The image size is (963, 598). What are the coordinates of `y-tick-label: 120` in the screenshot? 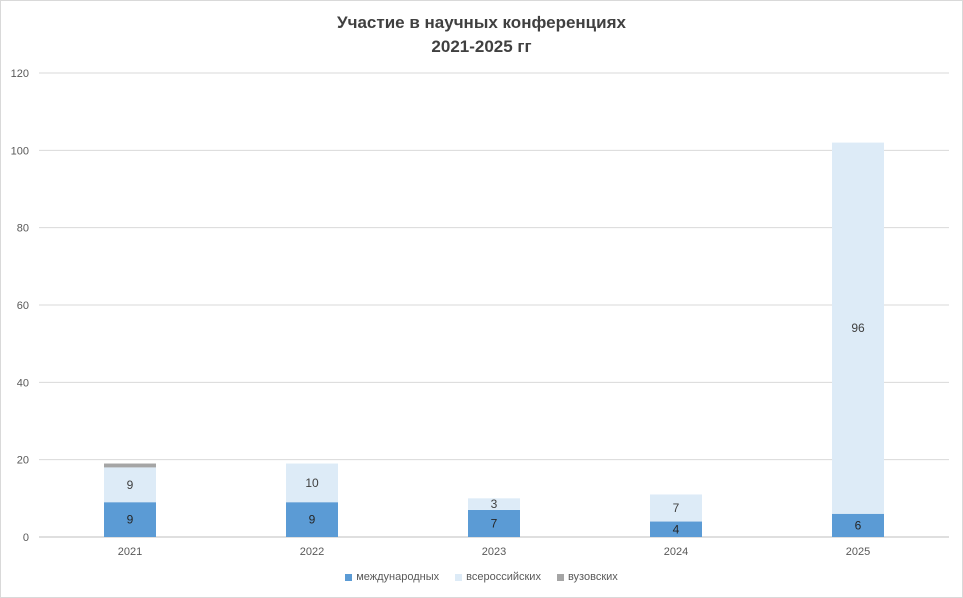 It's located at (20, 74).